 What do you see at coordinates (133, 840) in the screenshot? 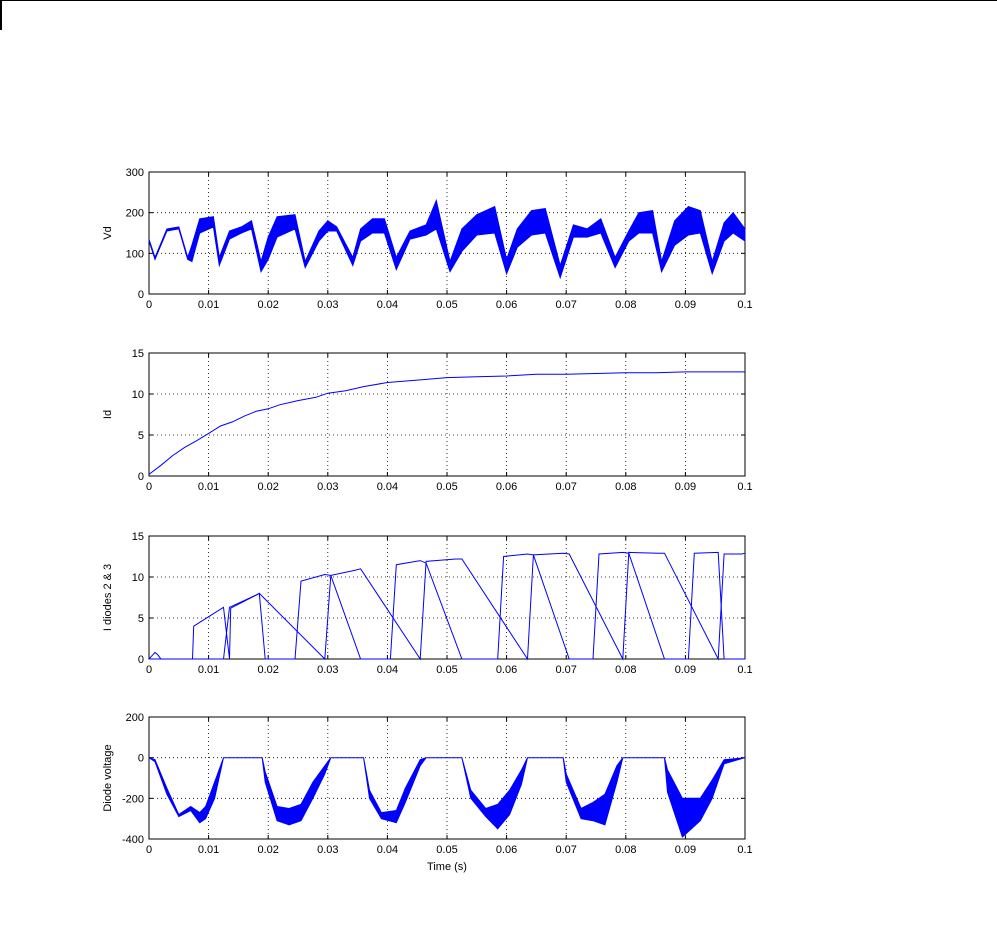
I see `y-tick-label: -400` at bounding box center [133, 840].